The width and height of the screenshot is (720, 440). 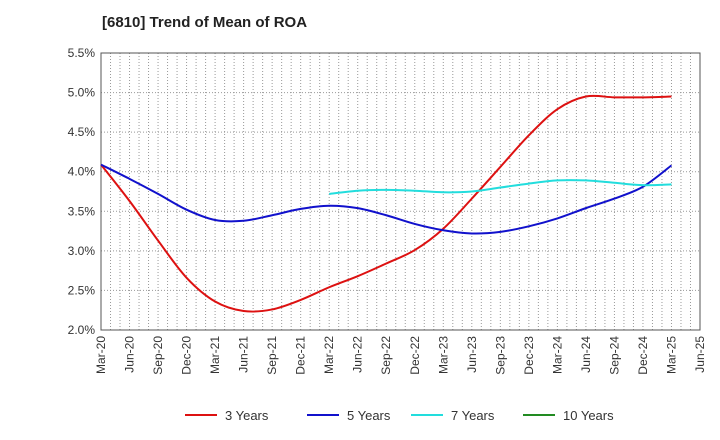 What do you see at coordinates (215, 355) in the screenshot?
I see `x-tick-label: Mar-21` at bounding box center [215, 355].